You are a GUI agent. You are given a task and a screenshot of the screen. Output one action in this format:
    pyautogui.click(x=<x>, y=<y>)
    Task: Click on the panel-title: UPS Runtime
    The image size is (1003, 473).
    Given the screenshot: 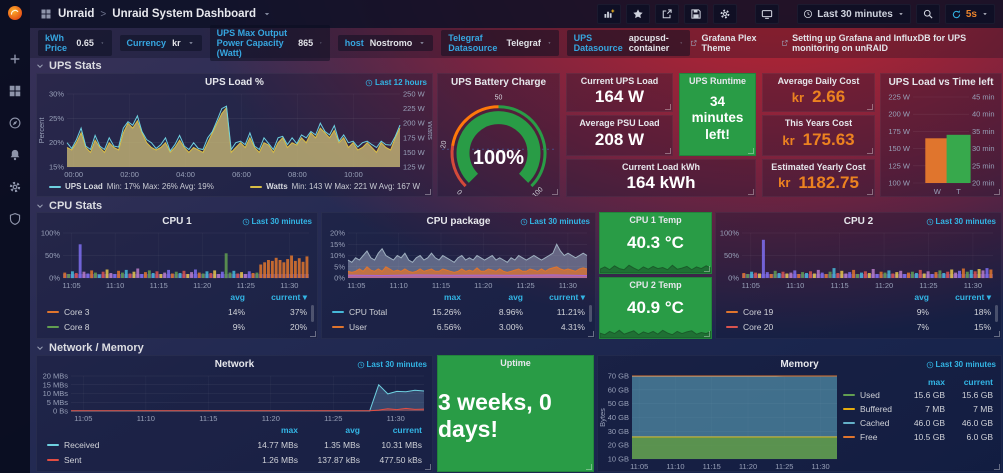 What is the action you would take?
    pyautogui.click(x=717, y=81)
    